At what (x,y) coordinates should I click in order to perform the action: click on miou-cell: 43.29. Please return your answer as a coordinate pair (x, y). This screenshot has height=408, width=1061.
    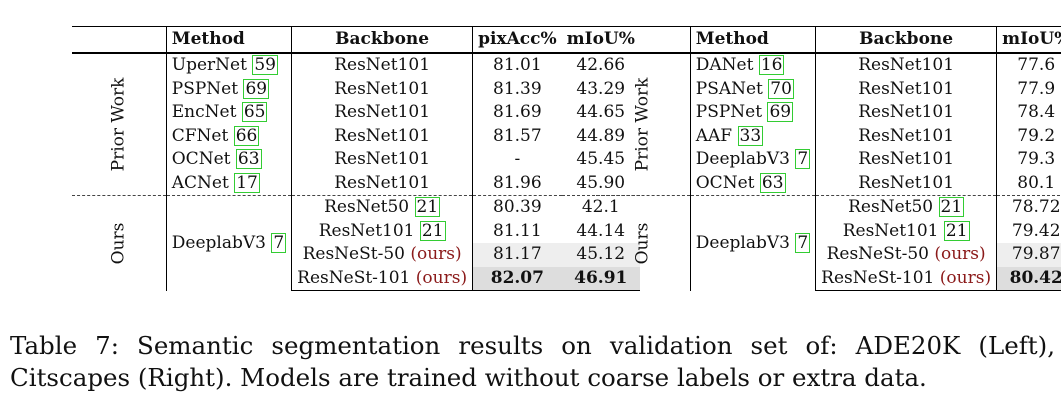
    Looking at the image, I should click on (601, 88).